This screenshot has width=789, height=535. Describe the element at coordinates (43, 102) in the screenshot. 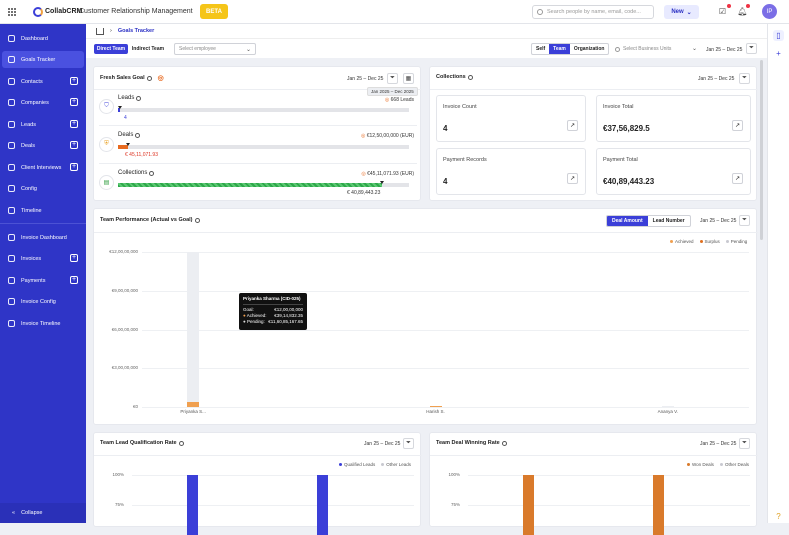

I see `sidebar-item-companies: Companies +` at that location.